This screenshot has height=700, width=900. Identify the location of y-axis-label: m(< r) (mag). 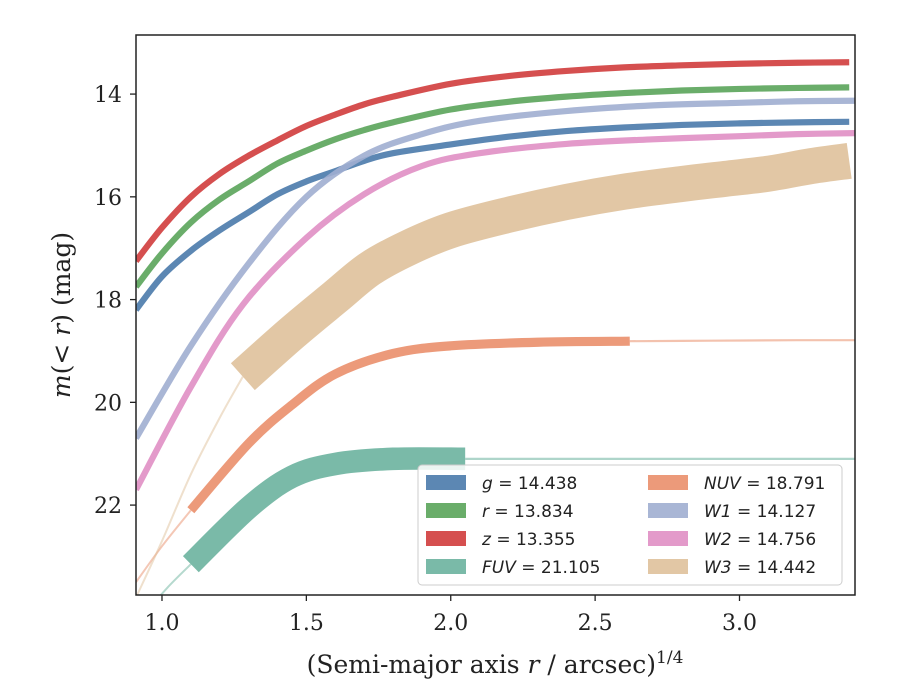
(61, 315).